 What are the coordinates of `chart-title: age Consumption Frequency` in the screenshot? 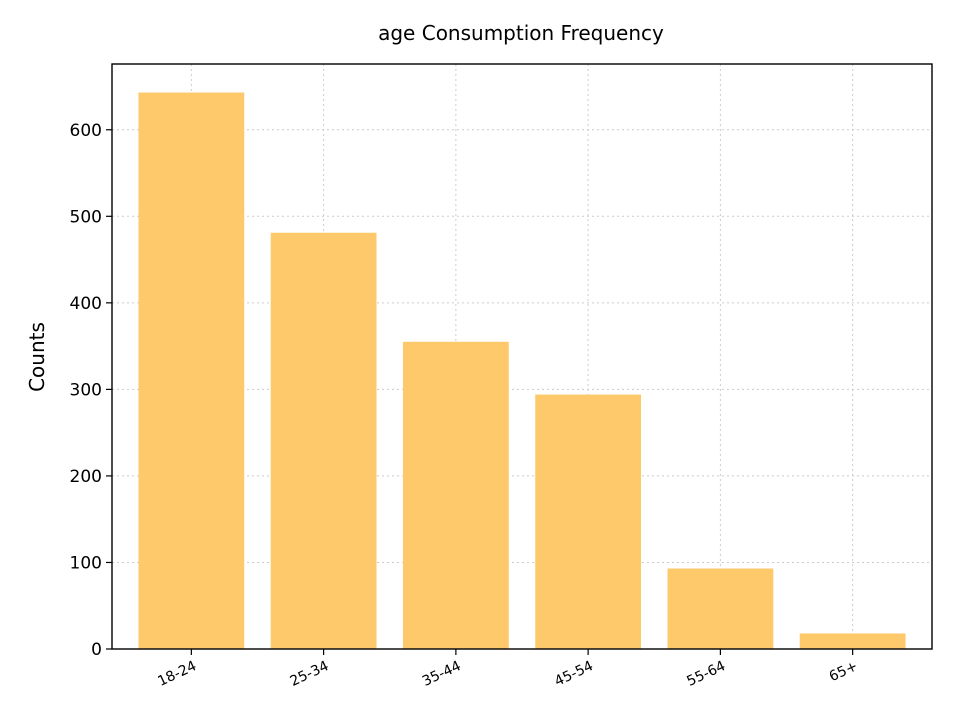 It's located at (521, 33).